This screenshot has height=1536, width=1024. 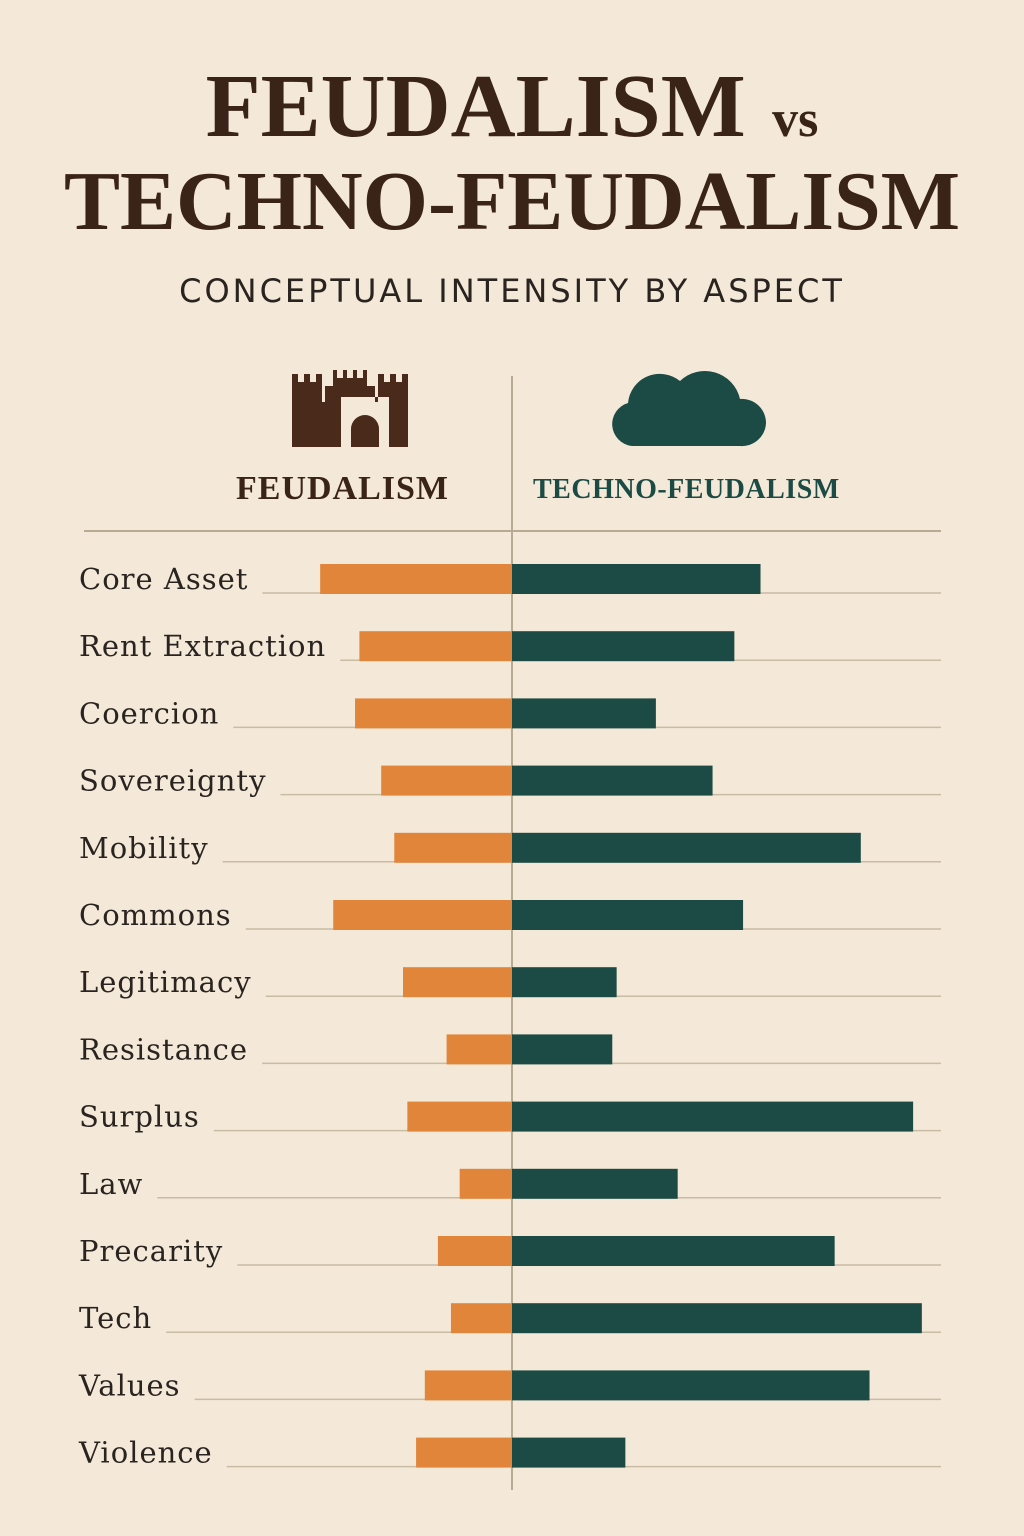 What do you see at coordinates (343, 488) in the screenshot?
I see `legend-feudalism: FEUDALISM` at bounding box center [343, 488].